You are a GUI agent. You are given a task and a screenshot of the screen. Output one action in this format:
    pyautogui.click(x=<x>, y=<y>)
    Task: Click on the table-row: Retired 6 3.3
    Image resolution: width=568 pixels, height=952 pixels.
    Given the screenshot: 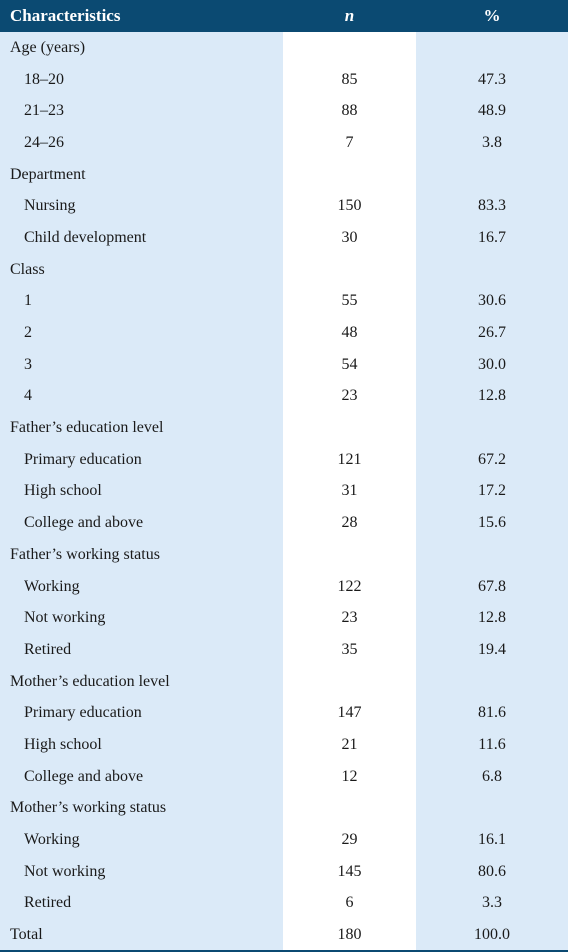 What is the action you would take?
    pyautogui.click(x=284, y=903)
    